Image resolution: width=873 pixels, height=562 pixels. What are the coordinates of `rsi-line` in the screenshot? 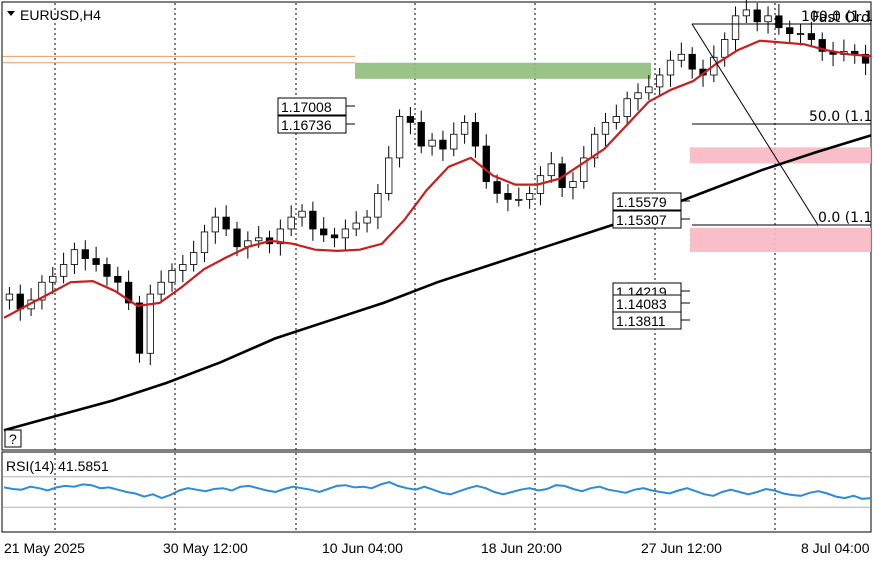 It's located at (437, 490).